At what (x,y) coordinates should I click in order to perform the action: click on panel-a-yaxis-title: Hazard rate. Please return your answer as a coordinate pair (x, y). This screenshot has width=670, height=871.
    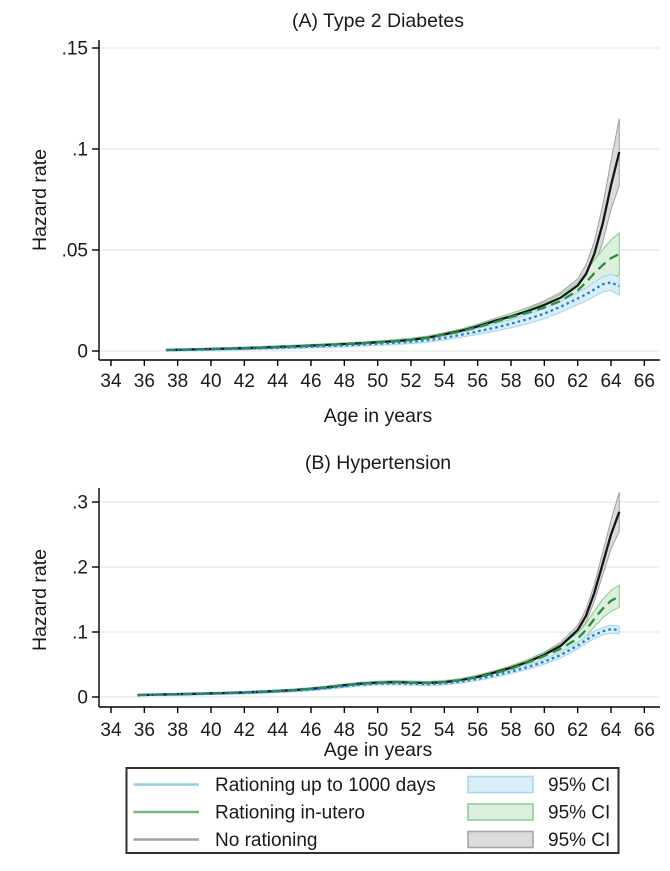
    Looking at the image, I should click on (40, 200).